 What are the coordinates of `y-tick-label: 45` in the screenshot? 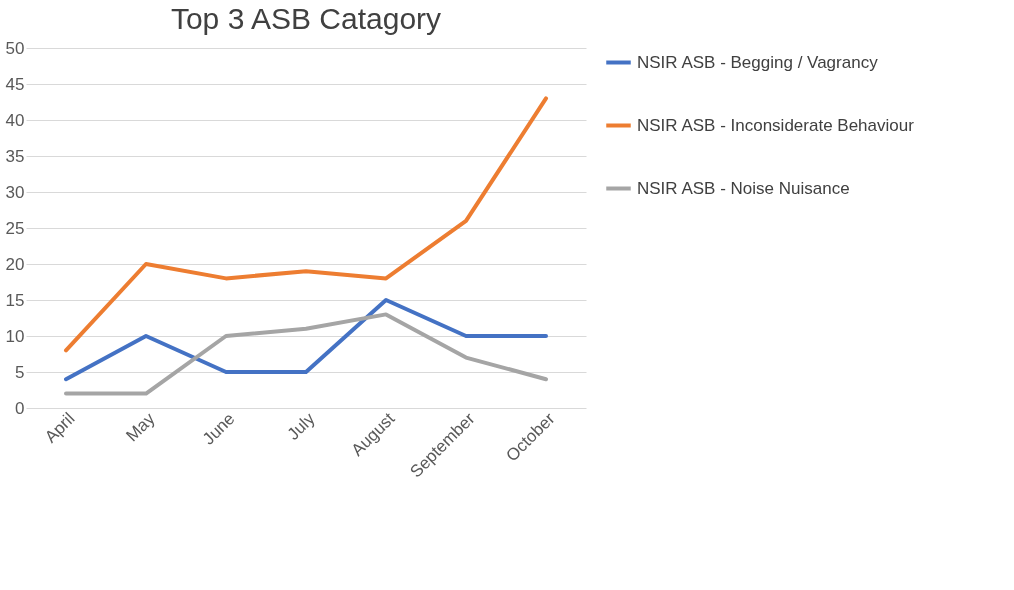 It's located at (15, 84).